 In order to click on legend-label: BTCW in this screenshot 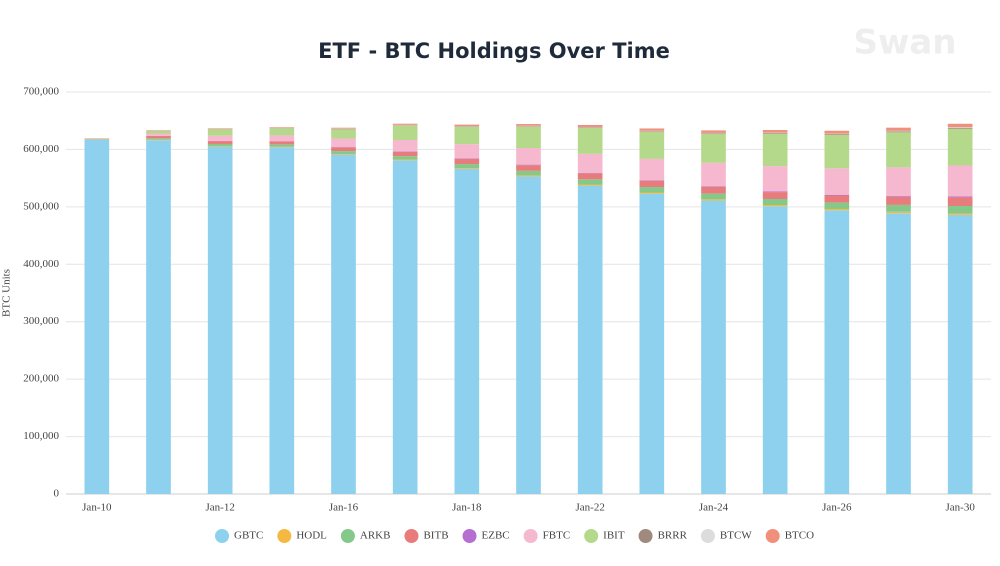, I will do `click(736, 536)`.